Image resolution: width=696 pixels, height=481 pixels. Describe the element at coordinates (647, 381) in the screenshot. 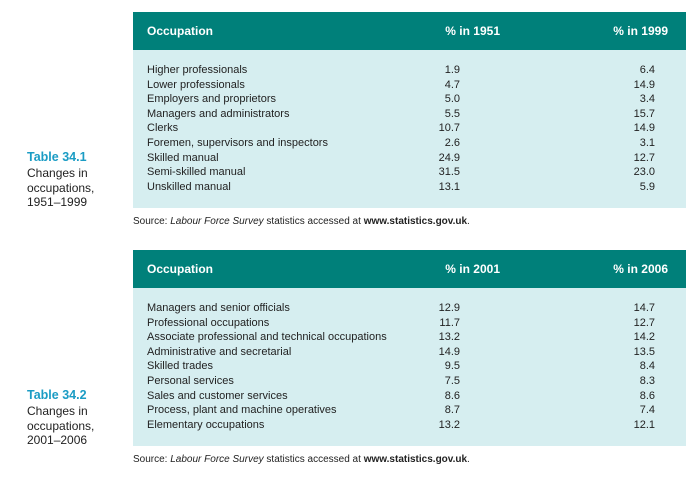

I see `table-cell: 8.3` at that location.